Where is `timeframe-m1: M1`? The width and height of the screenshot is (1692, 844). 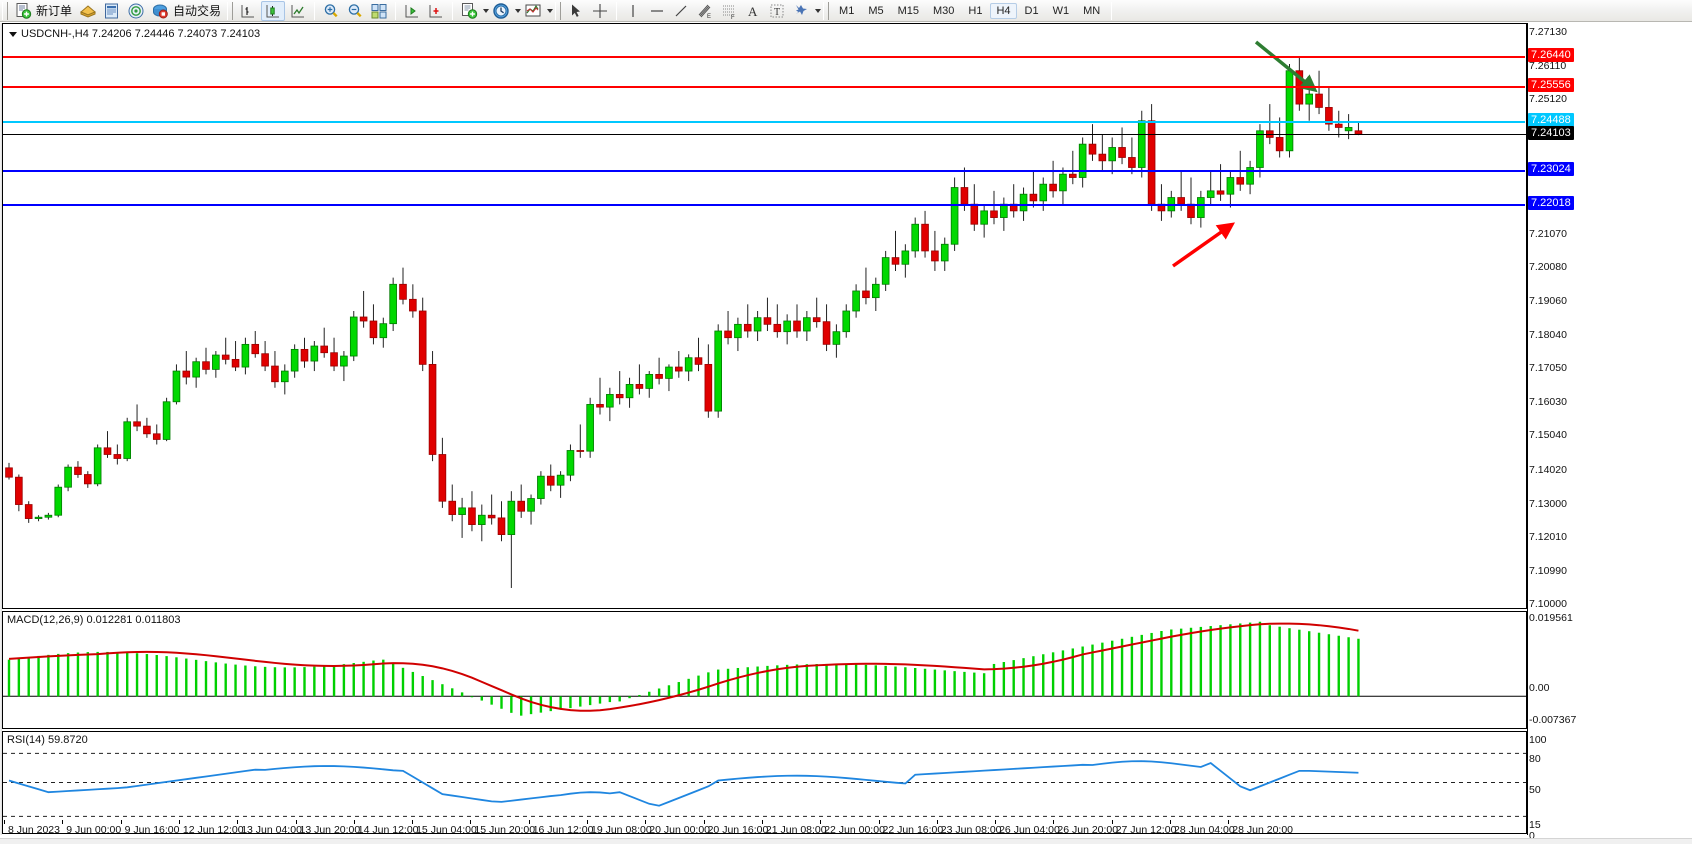 timeframe-m1: M1 is located at coordinates (847, 10).